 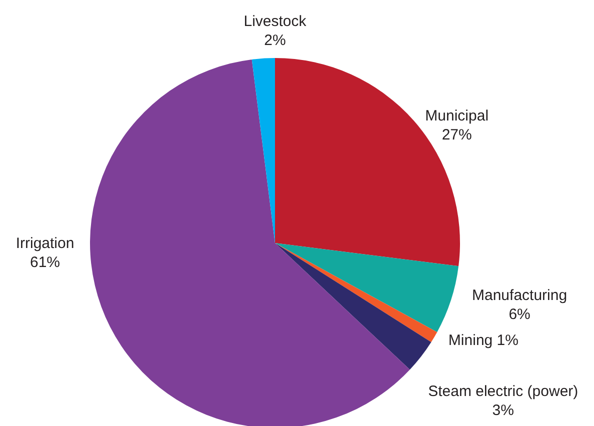 What do you see at coordinates (457, 135) in the screenshot?
I see `data-label: 27%` at bounding box center [457, 135].